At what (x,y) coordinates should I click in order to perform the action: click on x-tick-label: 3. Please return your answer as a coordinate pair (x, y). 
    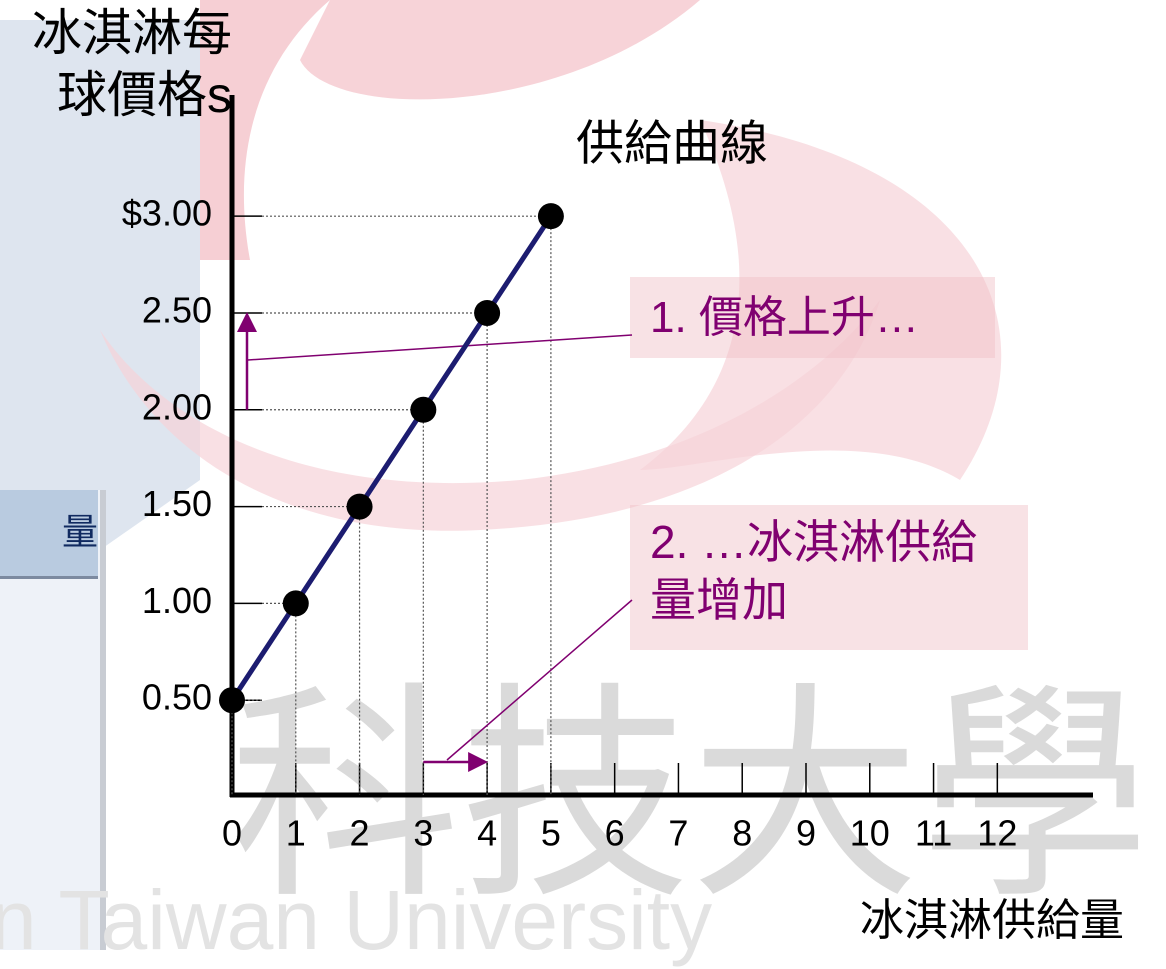
    Looking at the image, I should click on (423, 833).